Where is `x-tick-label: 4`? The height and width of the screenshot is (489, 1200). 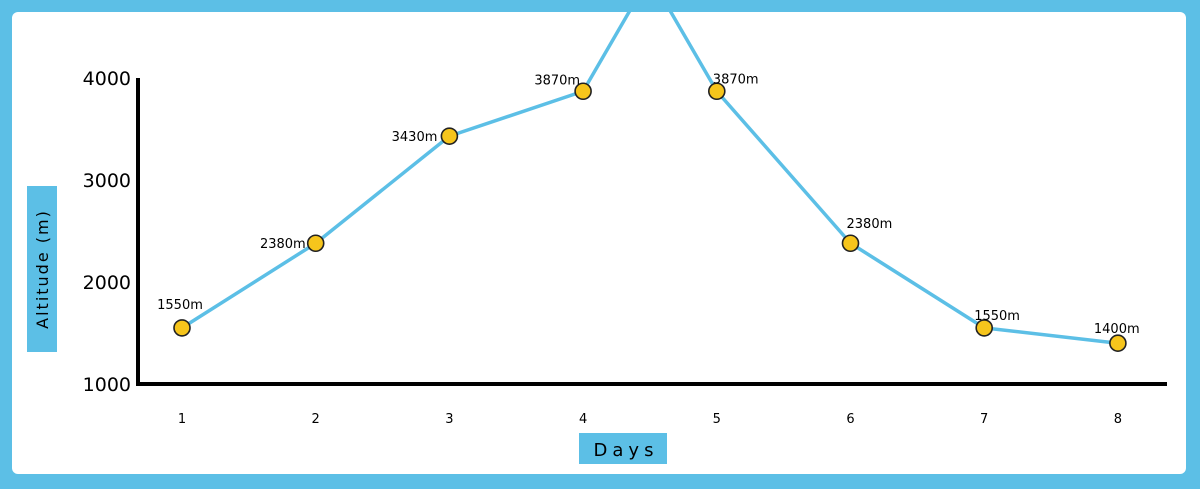
x-tick-label: 4 is located at coordinates (583, 419).